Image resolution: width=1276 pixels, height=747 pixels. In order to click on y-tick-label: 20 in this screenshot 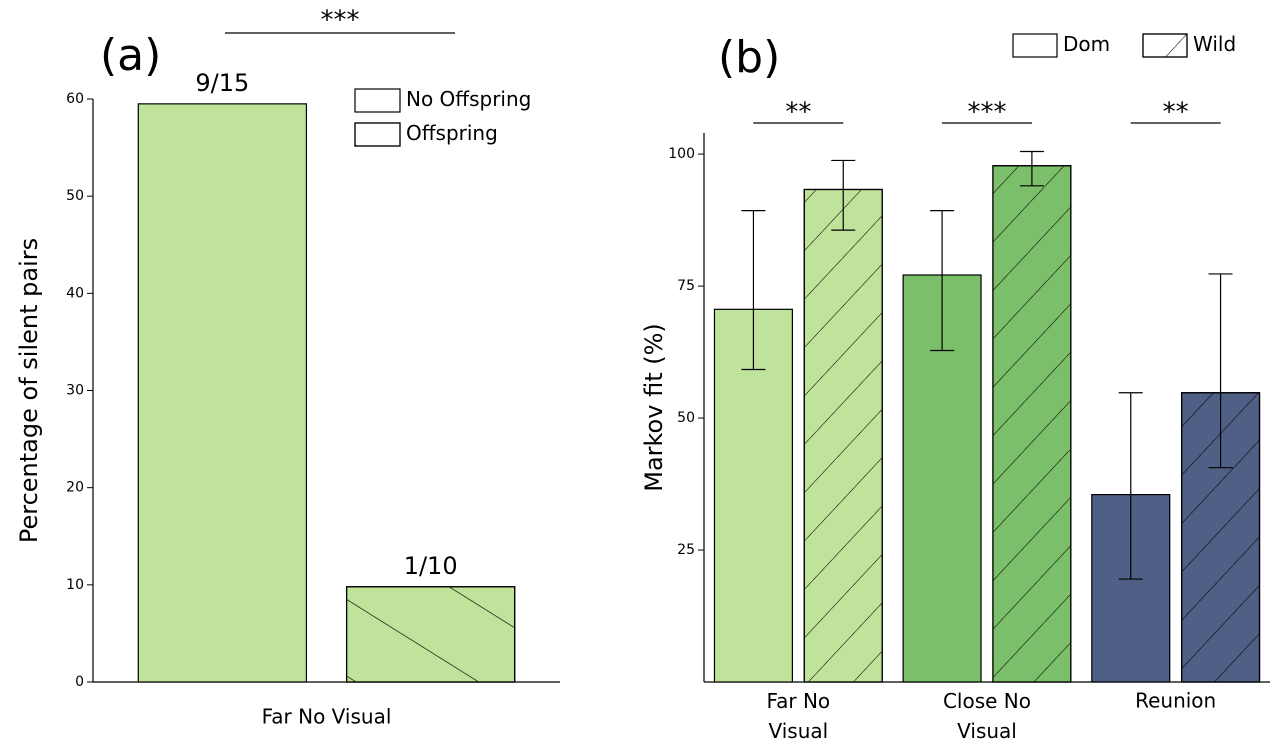, I will do `click(75, 488)`.